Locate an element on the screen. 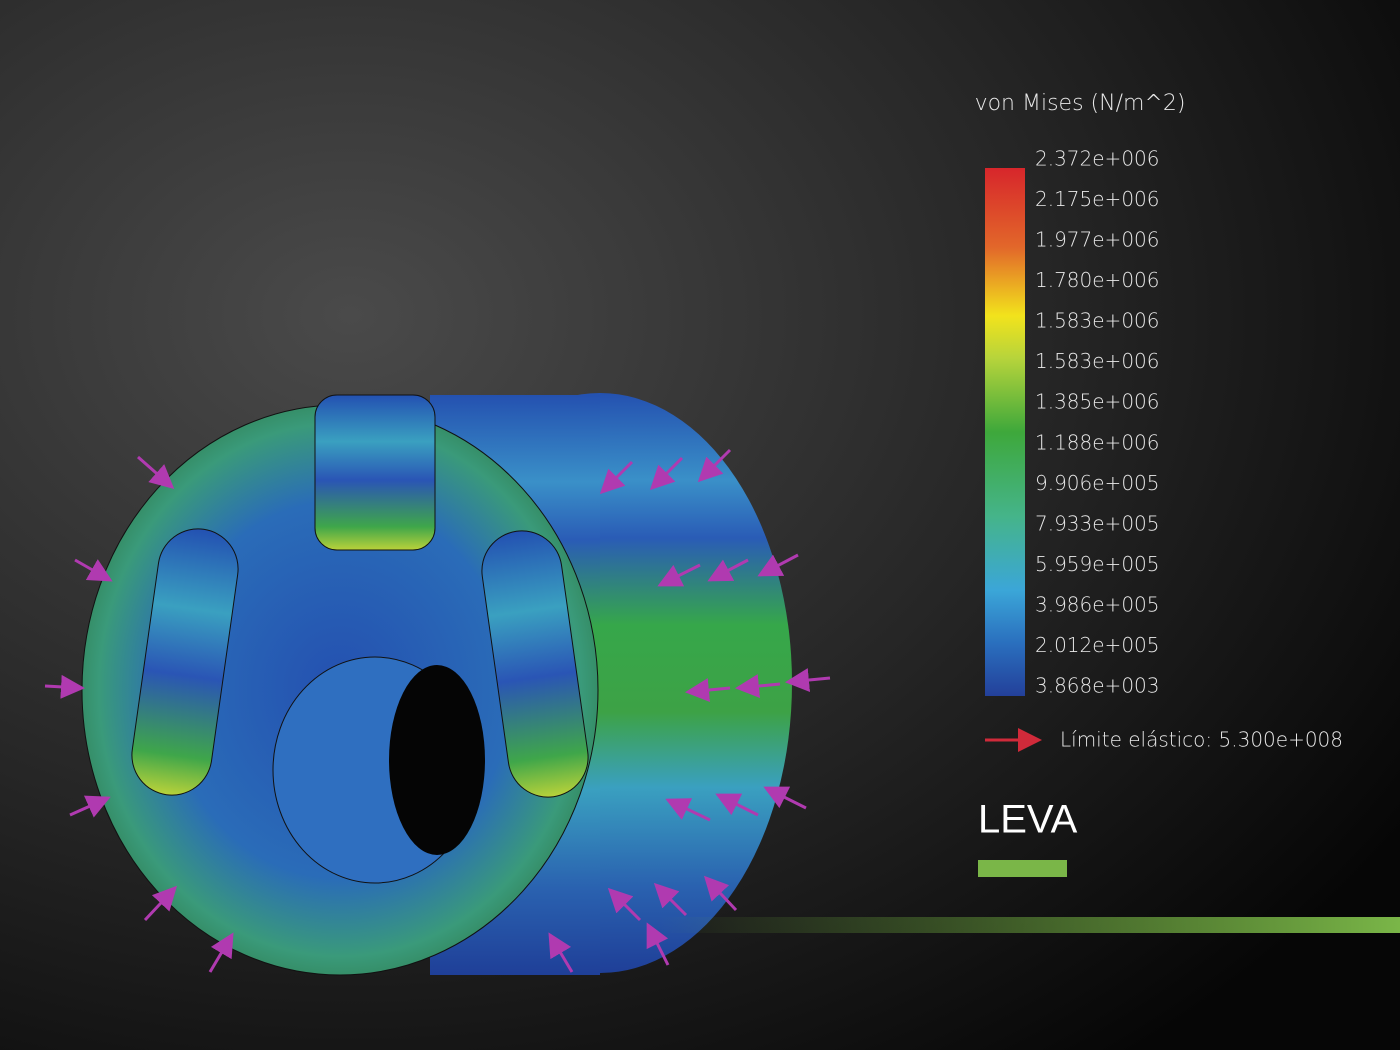 The width and height of the screenshot is (1400, 1050). cam-slot-left is located at coordinates (185, 662).